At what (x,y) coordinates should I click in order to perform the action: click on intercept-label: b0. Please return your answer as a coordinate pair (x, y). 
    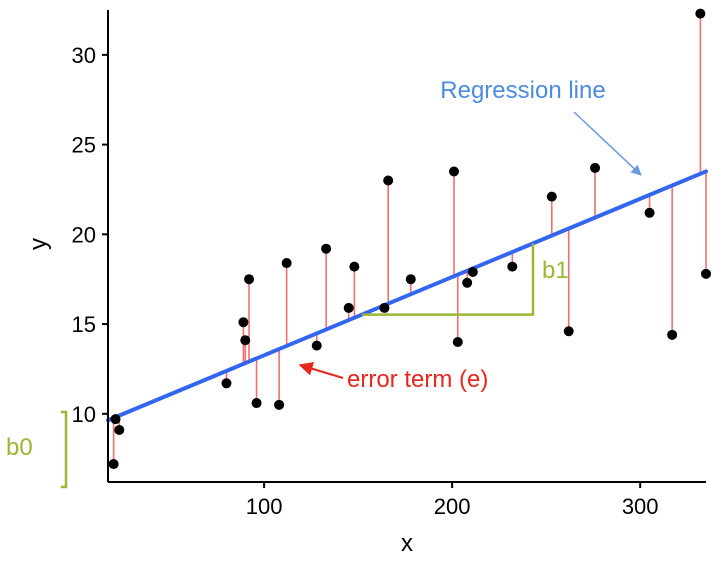
    Looking at the image, I should click on (19, 447).